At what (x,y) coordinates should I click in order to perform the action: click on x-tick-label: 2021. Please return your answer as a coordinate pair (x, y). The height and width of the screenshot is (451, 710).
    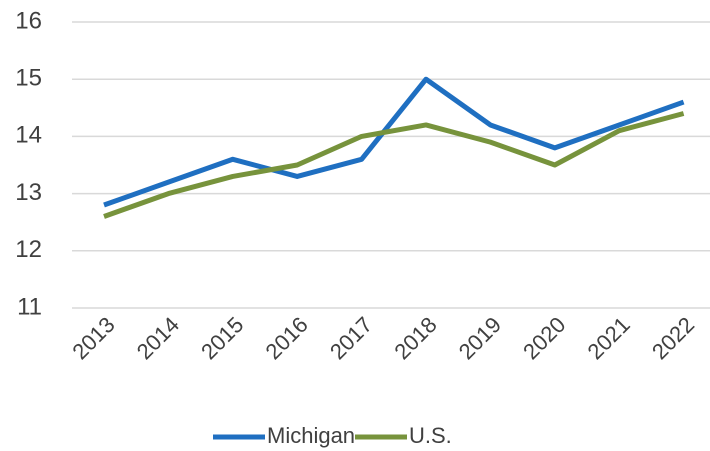
    Looking at the image, I should click on (609, 338).